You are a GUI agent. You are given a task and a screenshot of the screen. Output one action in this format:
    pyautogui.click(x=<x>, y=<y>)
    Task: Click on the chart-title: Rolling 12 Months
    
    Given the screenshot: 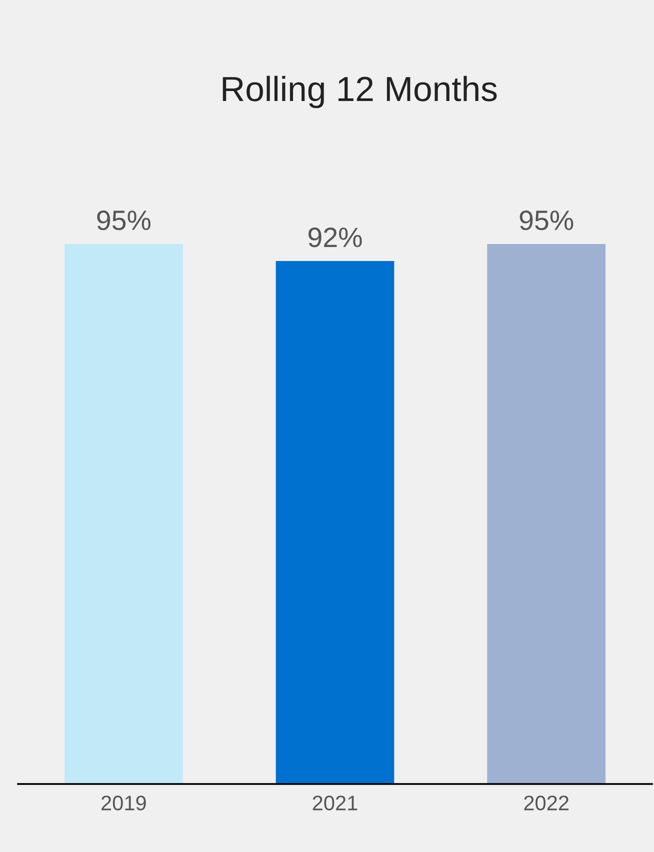 What is the action you would take?
    pyautogui.click(x=359, y=92)
    